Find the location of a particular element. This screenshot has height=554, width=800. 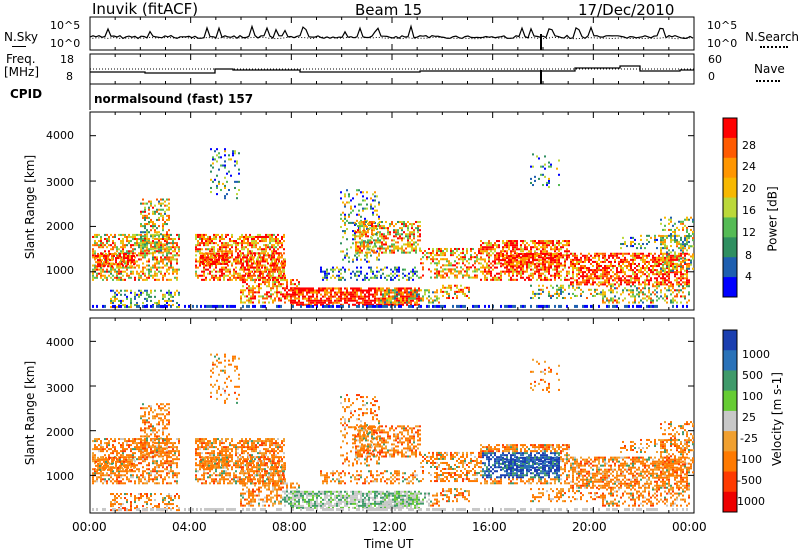

power-cell-1965 is located at coordinates (293, 284).